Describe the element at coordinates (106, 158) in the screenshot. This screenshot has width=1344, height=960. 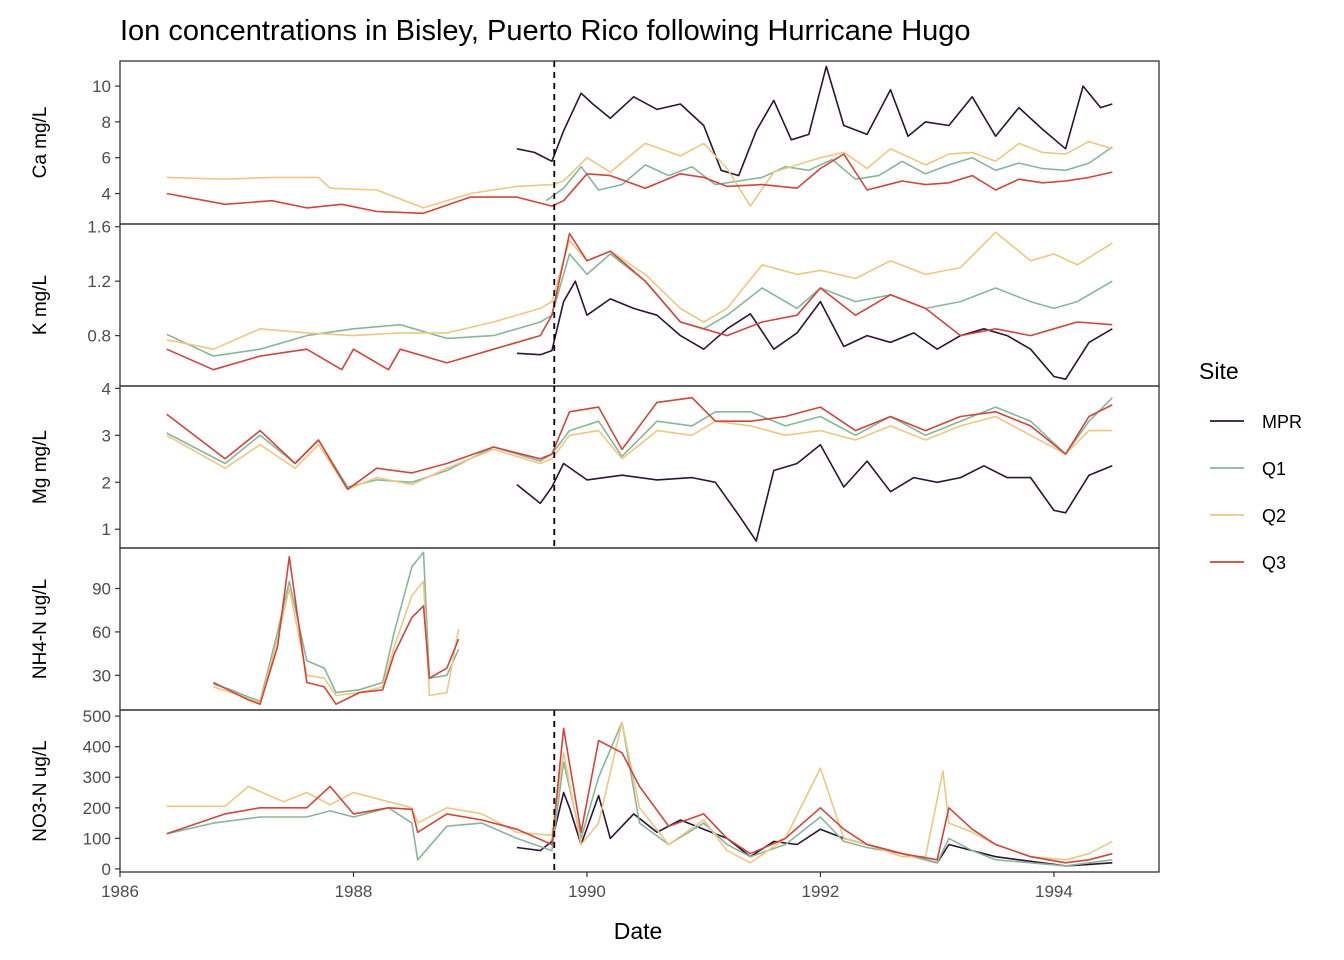
I see `y-tick-label: 6` at that location.